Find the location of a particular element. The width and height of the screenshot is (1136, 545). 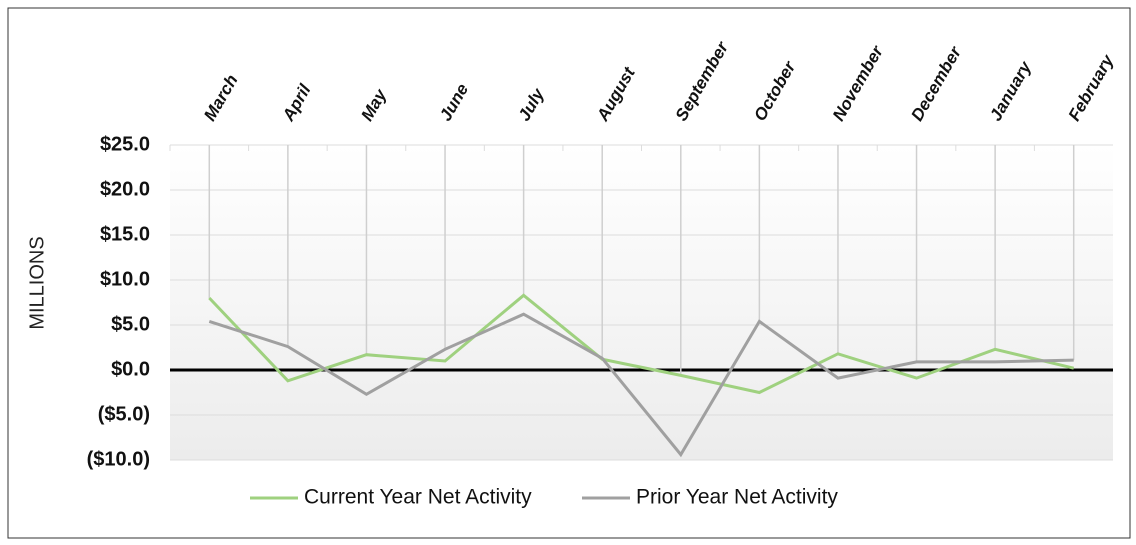

x-tick-label: October is located at coordinates (775, 90).